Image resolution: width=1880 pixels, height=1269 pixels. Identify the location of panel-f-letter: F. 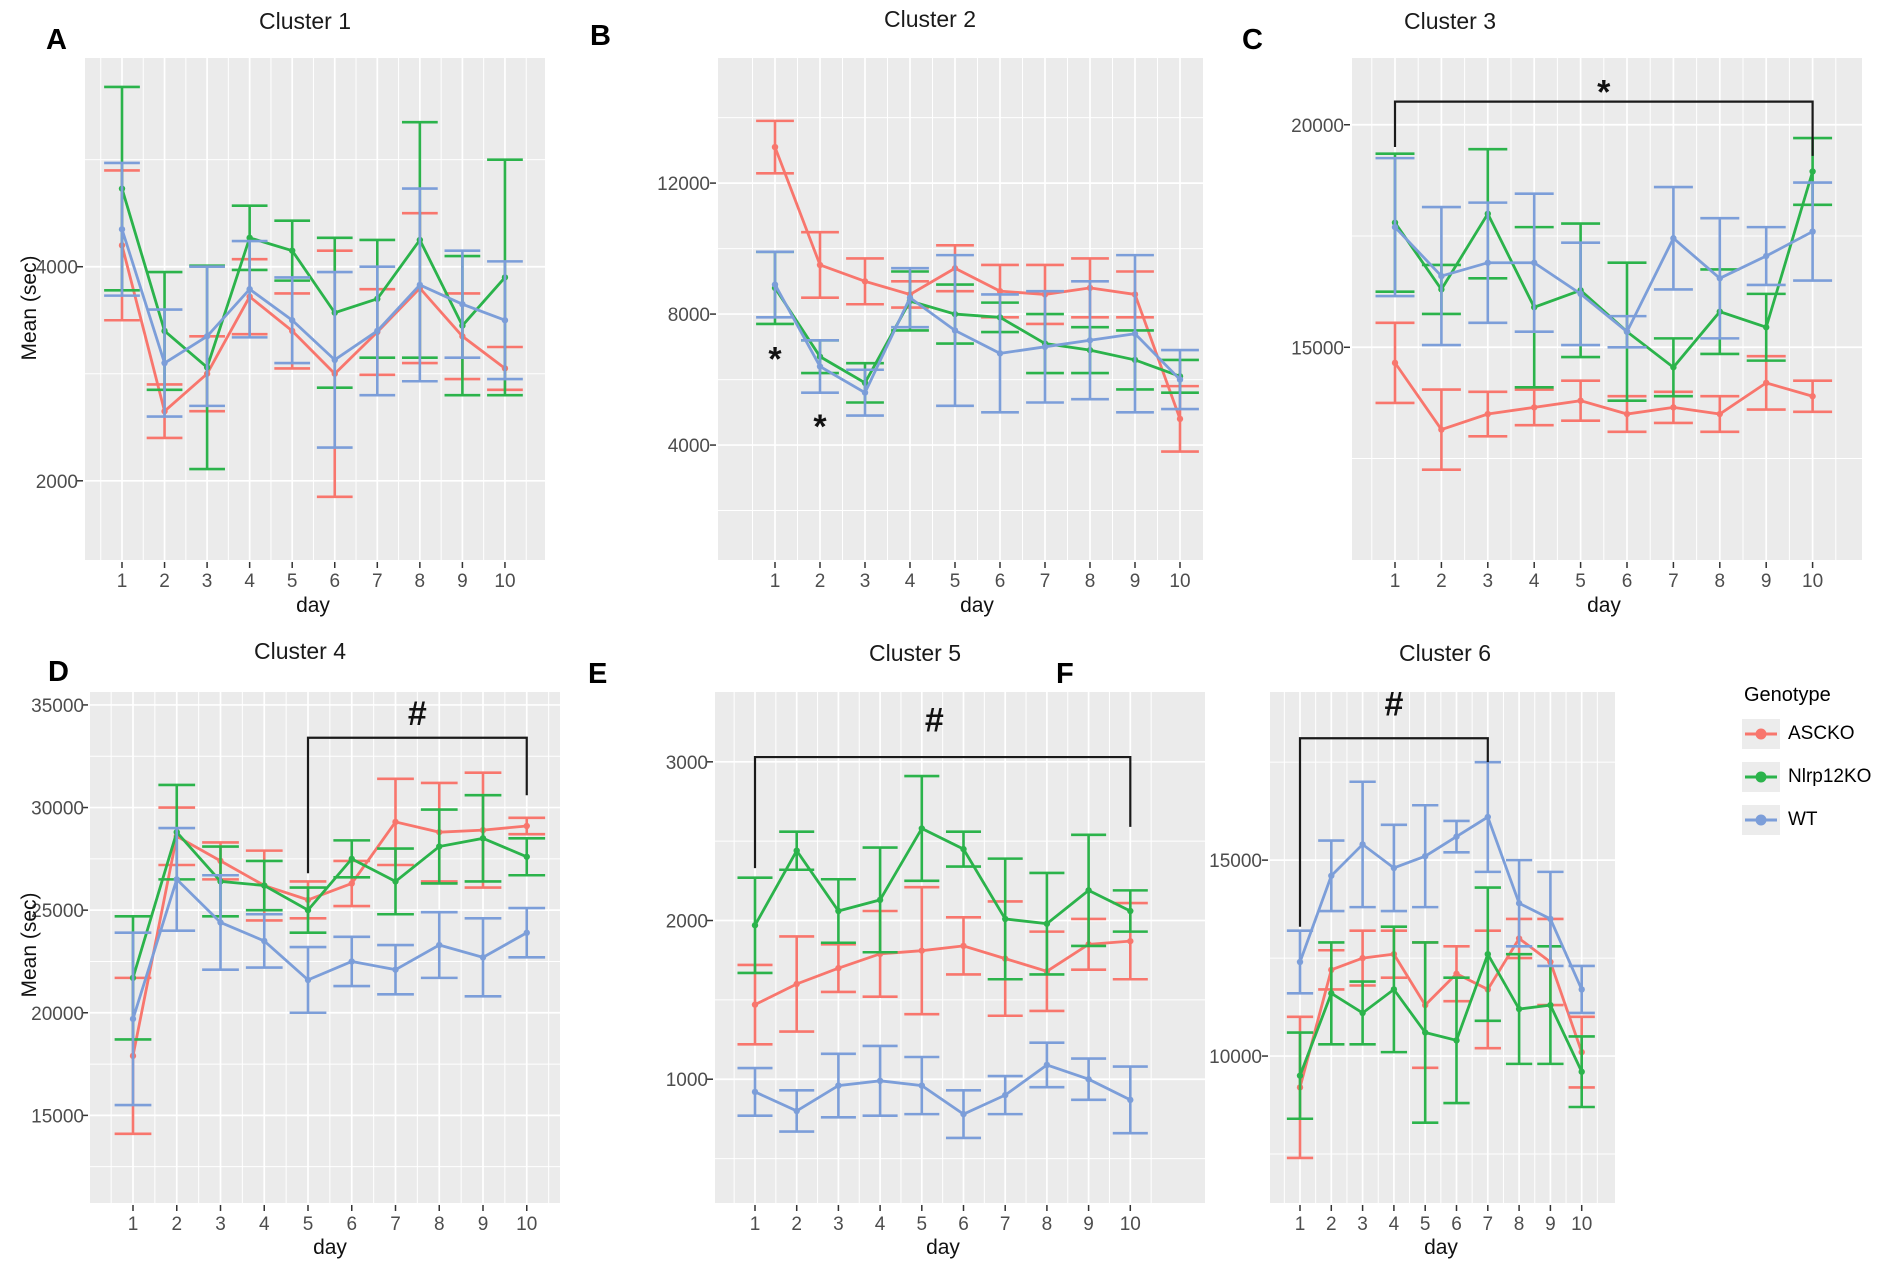
(1065, 674).